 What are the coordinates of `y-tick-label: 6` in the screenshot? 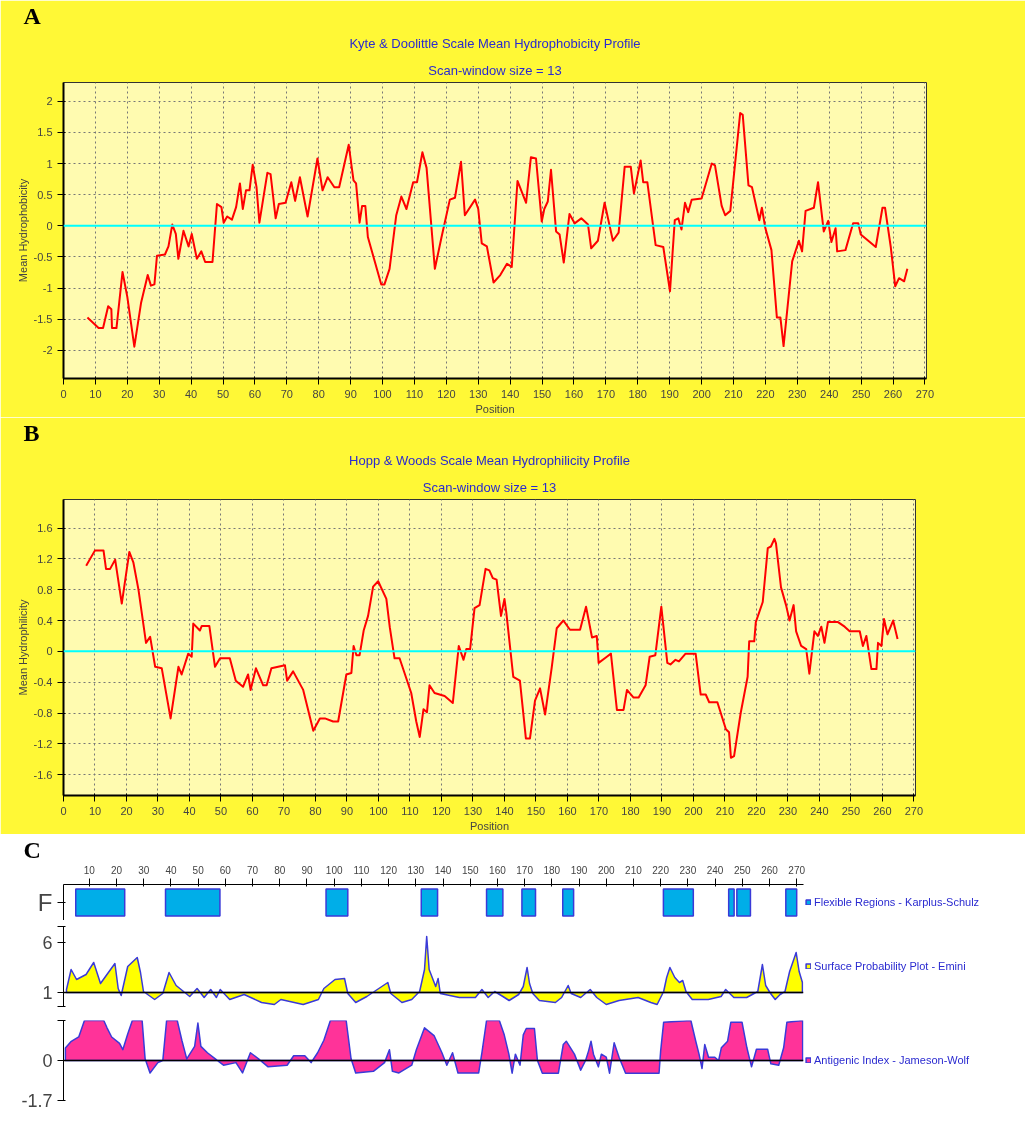 It's located at (47, 943).